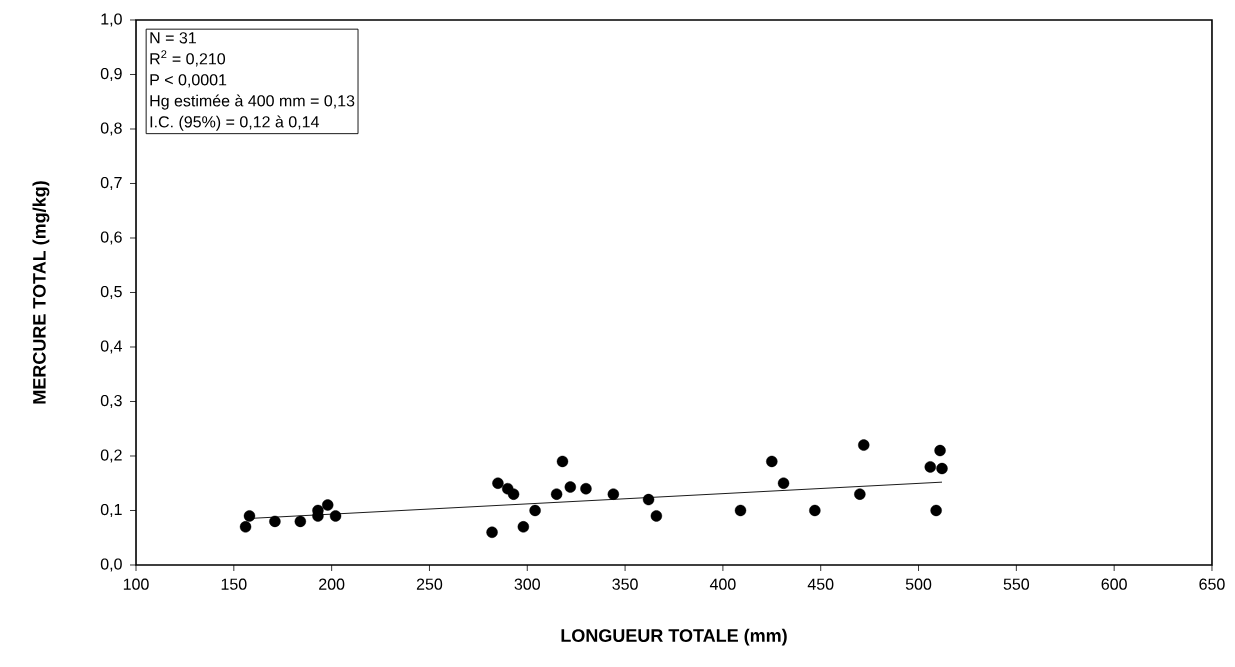  What do you see at coordinates (188, 81) in the screenshot?
I see `annotation: P < 0,0001` at bounding box center [188, 81].